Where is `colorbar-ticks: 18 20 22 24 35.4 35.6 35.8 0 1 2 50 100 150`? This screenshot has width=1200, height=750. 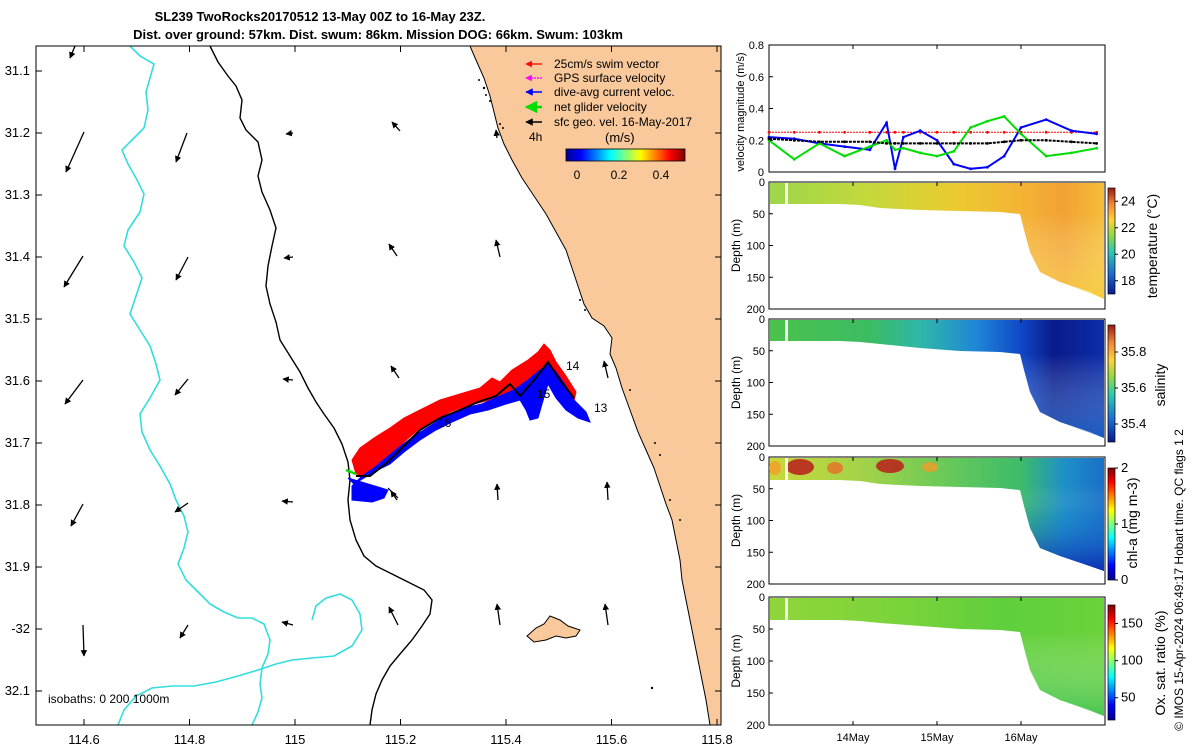
colorbar-ticks: 18 20 22 24 35.4 35.6 35.8 0 1 2 50 100 150 is located at coordinates (1130, 449).